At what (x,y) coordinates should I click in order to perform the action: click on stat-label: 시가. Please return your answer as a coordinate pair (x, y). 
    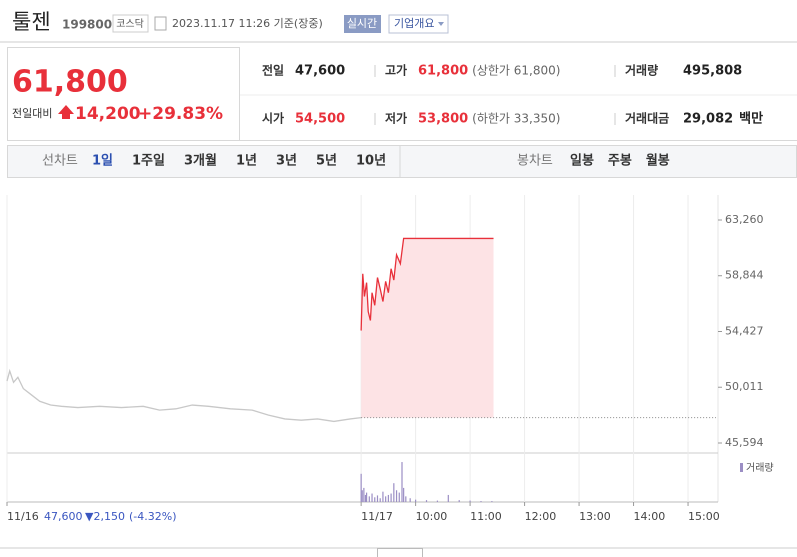
    Looking at the image, I should click on (273, 118).